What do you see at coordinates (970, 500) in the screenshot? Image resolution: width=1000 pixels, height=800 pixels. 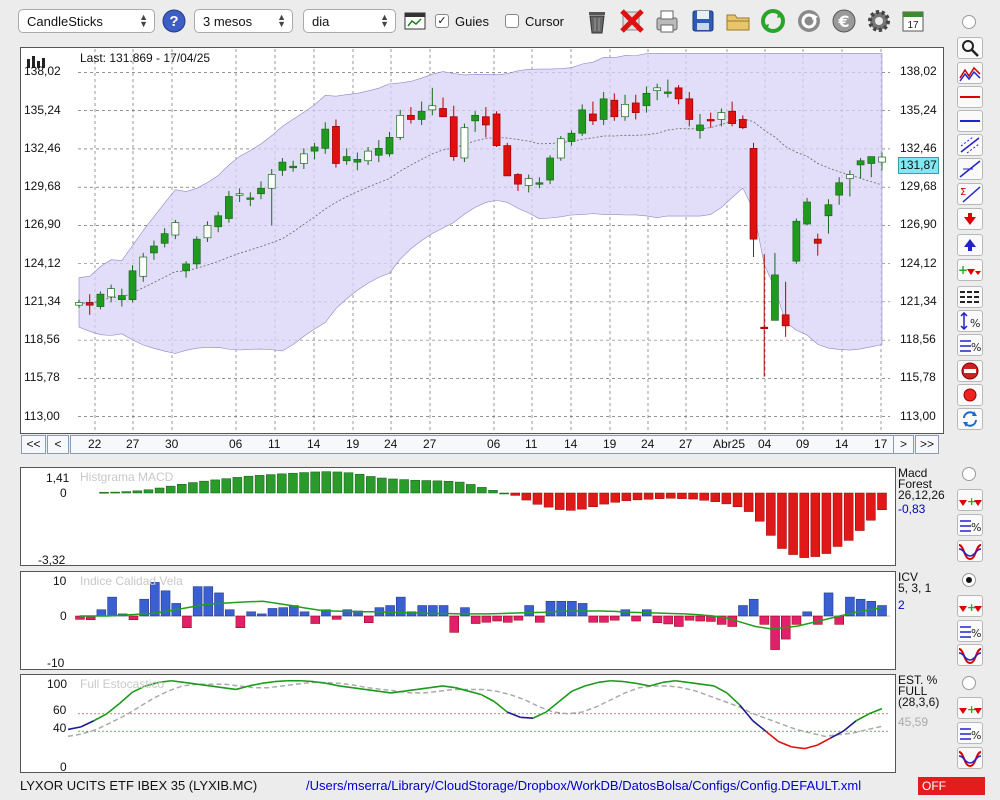 I see `macd-signals-button: +` at bounding box center [970, 500].